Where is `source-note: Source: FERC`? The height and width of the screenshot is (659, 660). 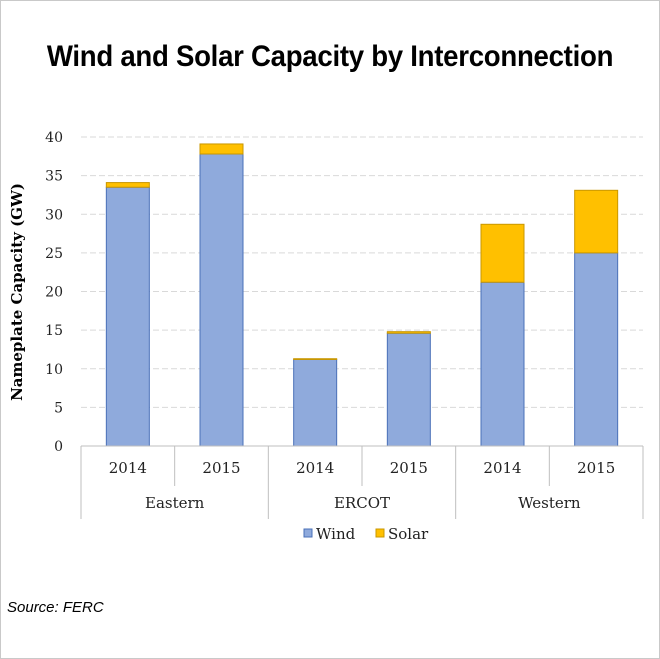 source-note: Source: FERC is located at coordinates (55, 607).